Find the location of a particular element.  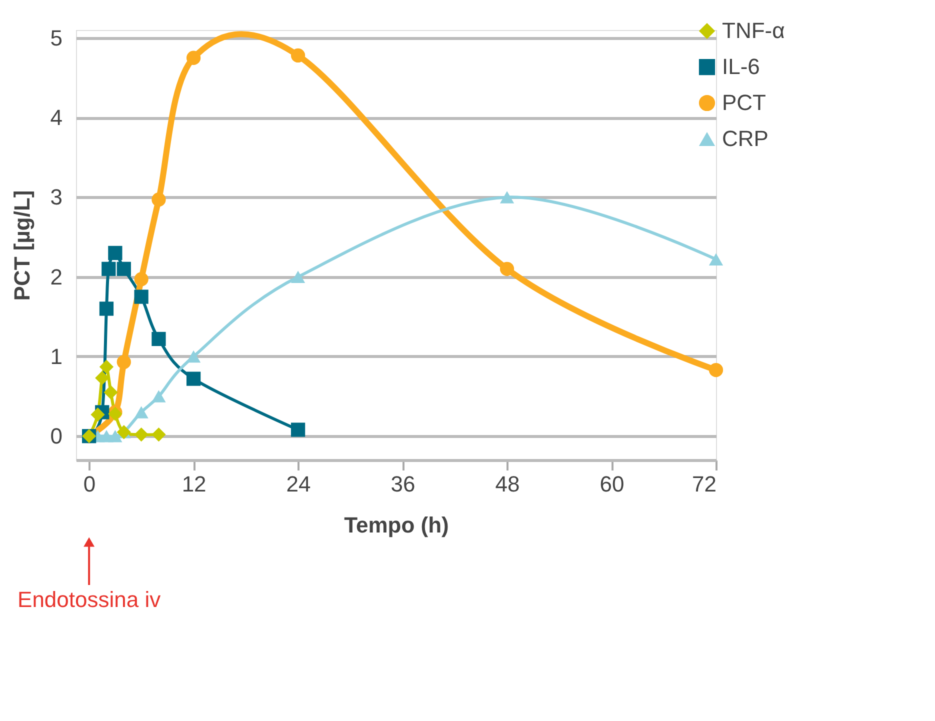

x-axis-title: Tempo (h) is located at coordinates (396, 525).